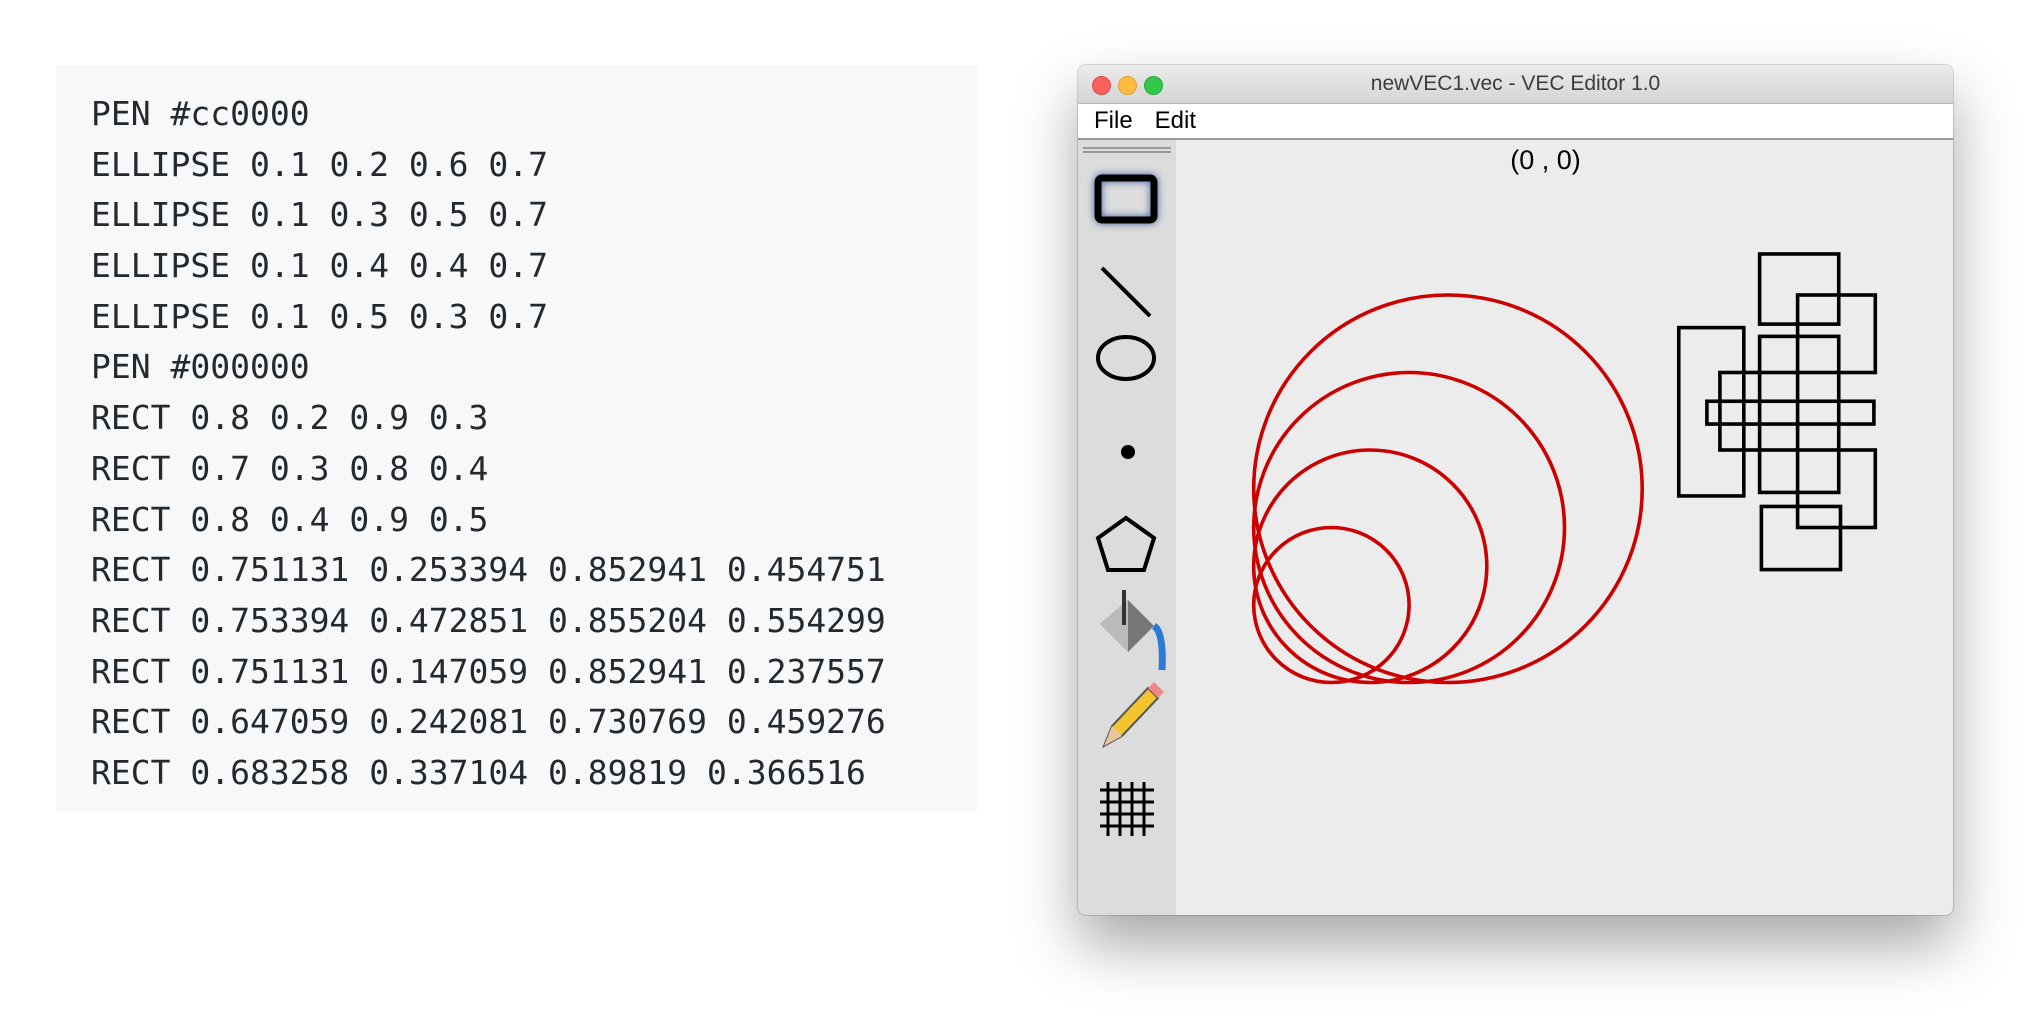 This screenshot has height=1036, width=2035. I want to click on menu-item: File, so click(1113, 120).